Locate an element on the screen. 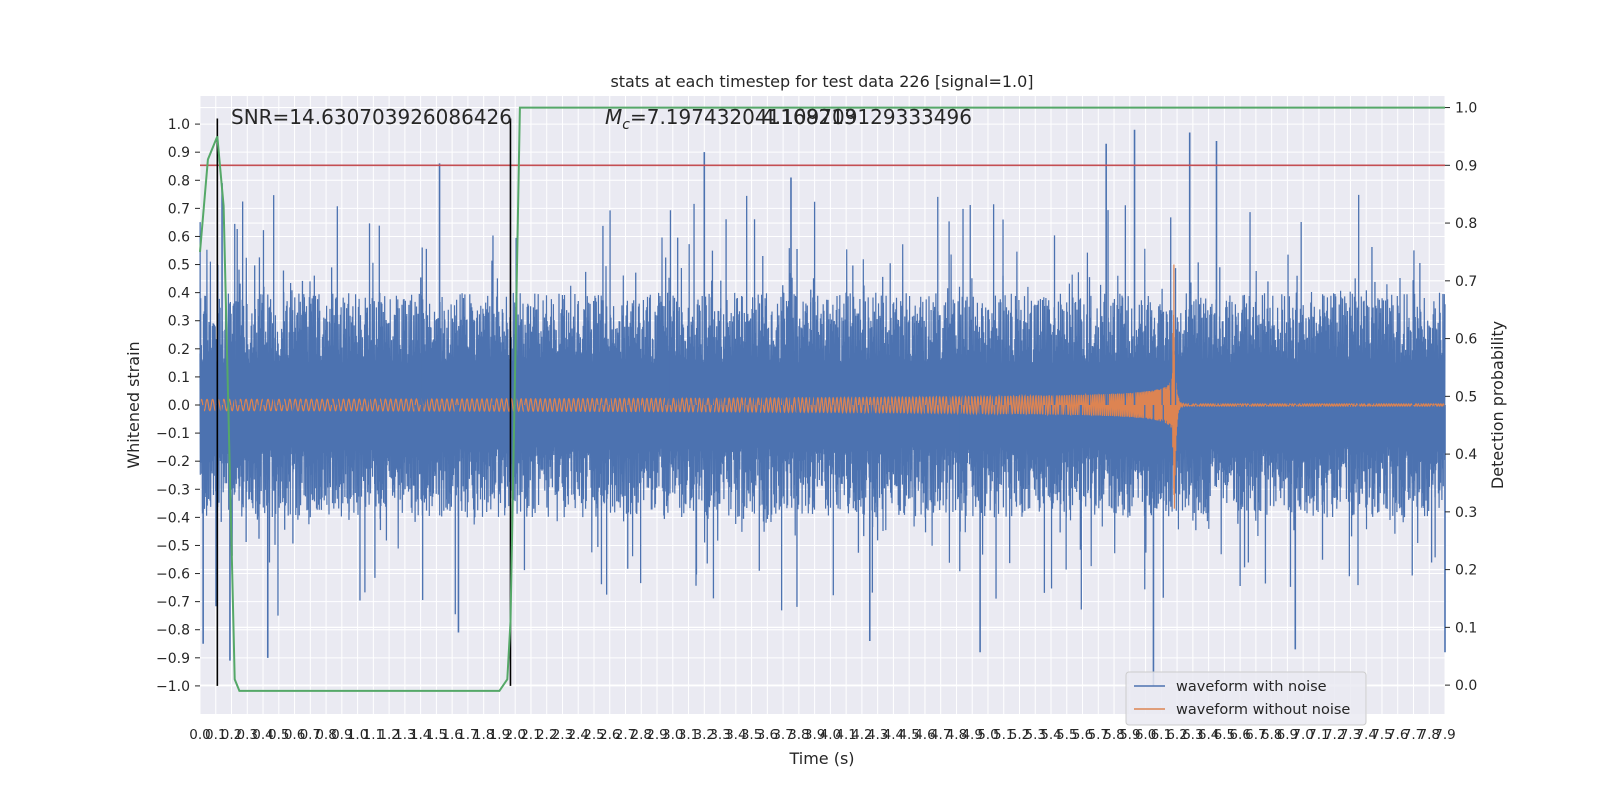  y-tick-label: 0.0 is located at coordinates (179, 406).